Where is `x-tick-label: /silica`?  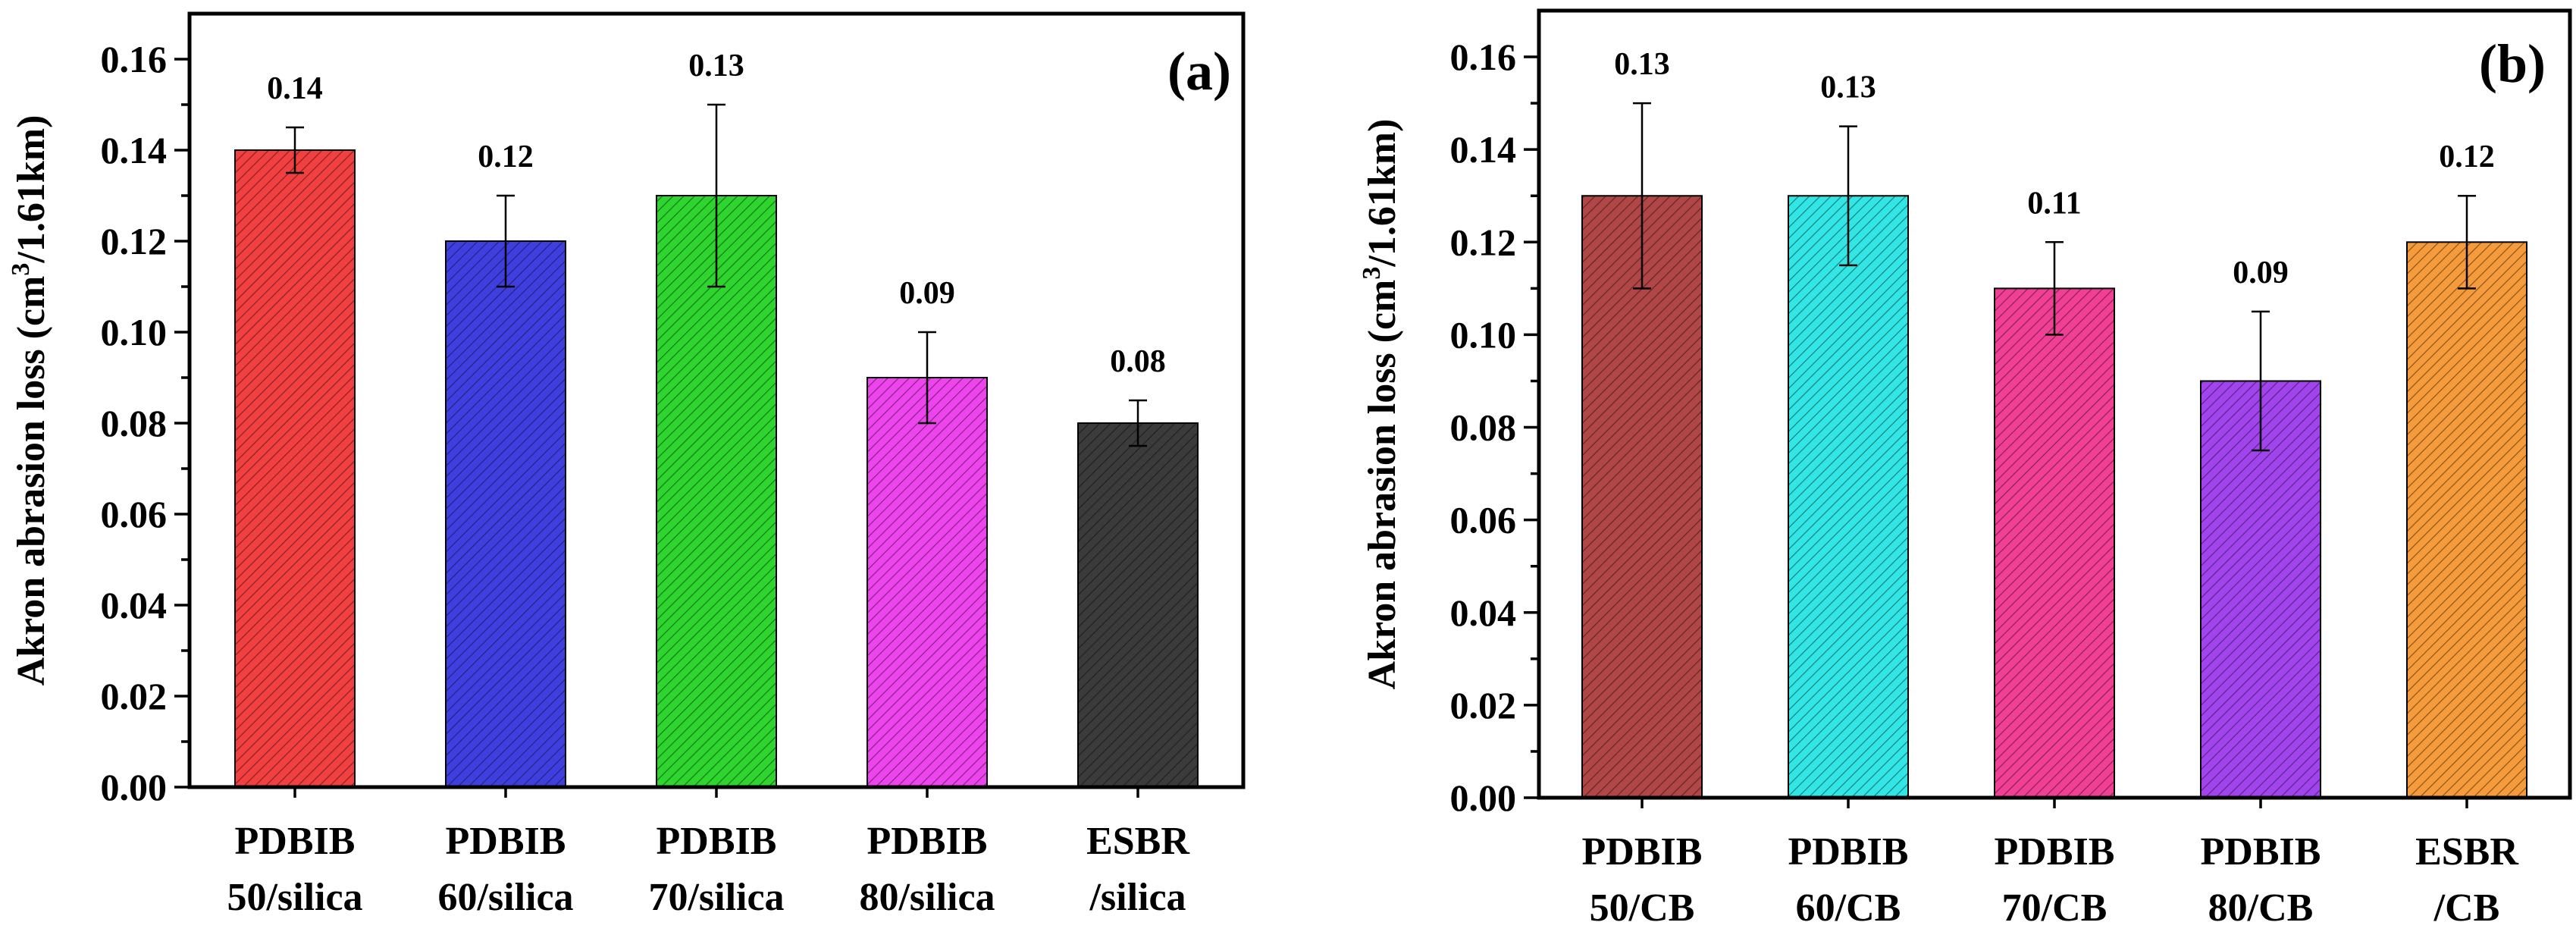
x-tick-label: /silica is located at coordinates (1138, 897).